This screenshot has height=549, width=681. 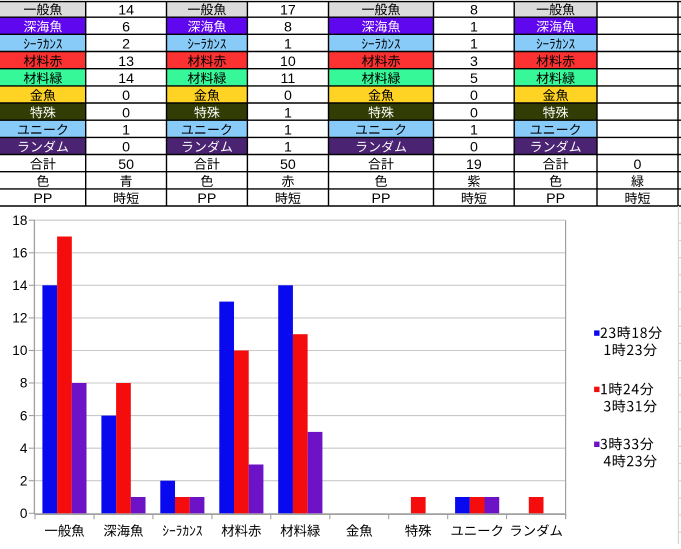 I want to click on svg-text: 4, so click(x=24, y=448).